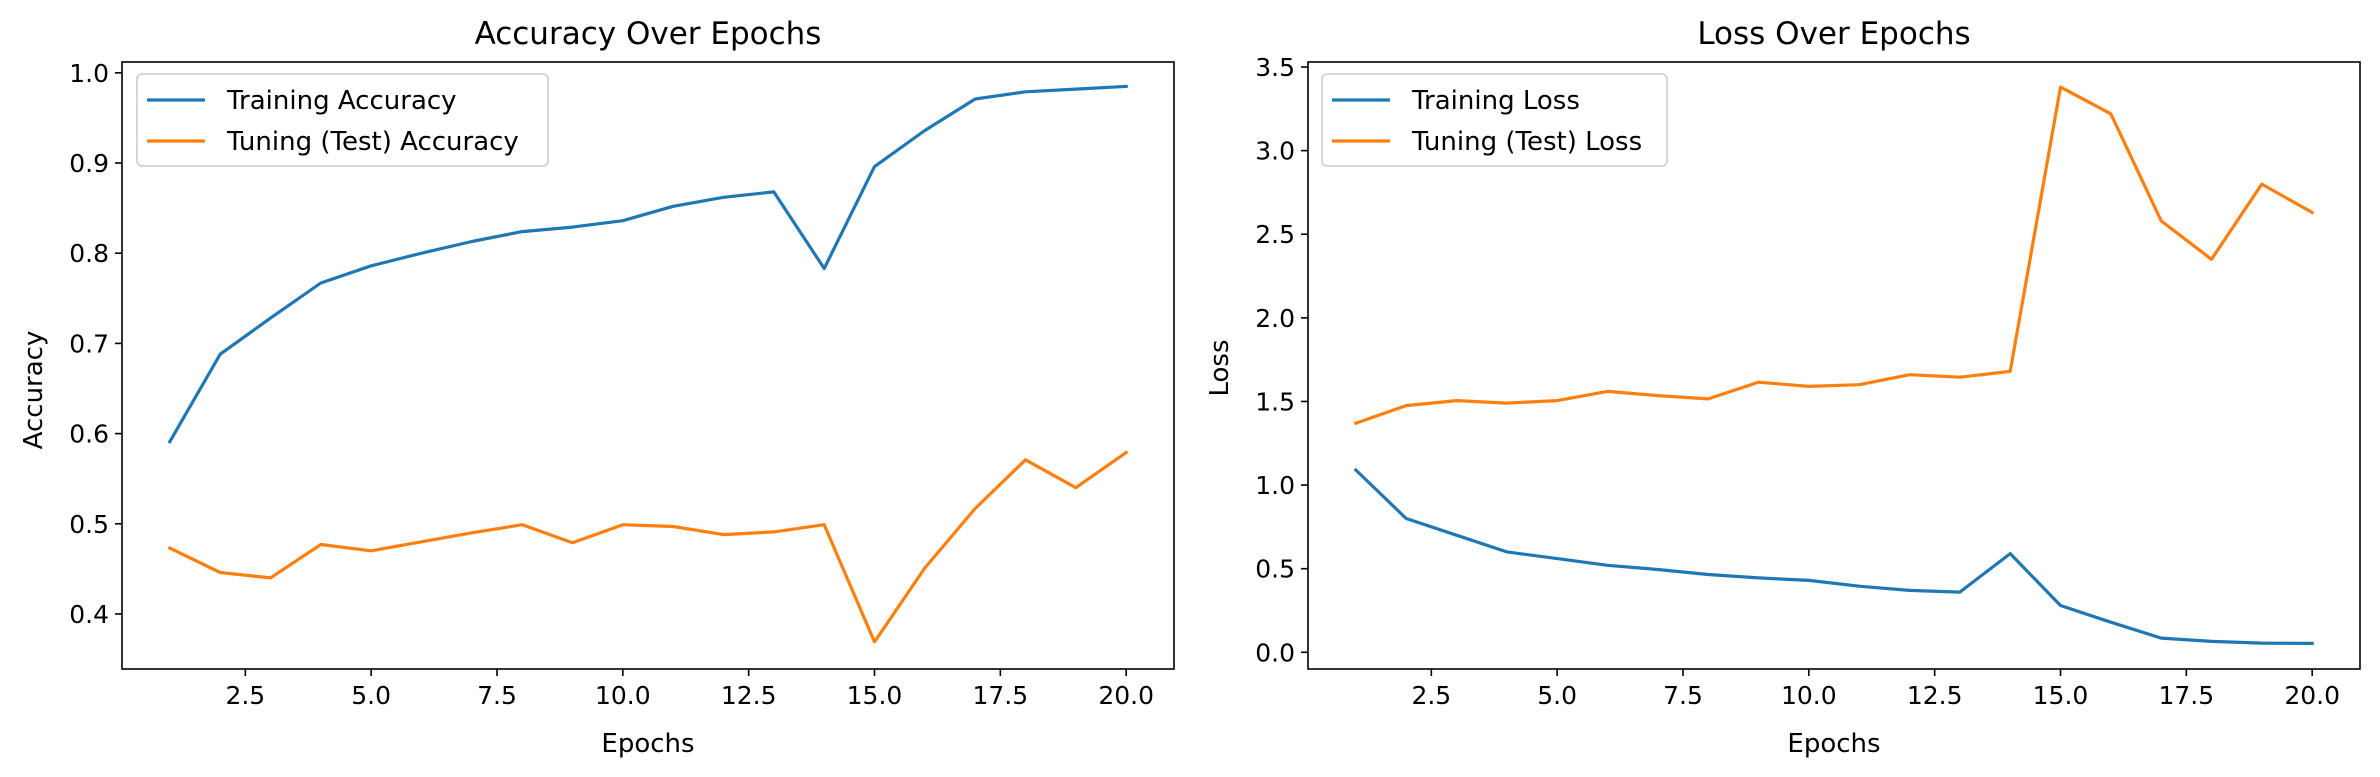  Describe the element at coordinates (89, 343) in the screenshot. I see `accuracy-y-tick-label: 0.7` at that location.